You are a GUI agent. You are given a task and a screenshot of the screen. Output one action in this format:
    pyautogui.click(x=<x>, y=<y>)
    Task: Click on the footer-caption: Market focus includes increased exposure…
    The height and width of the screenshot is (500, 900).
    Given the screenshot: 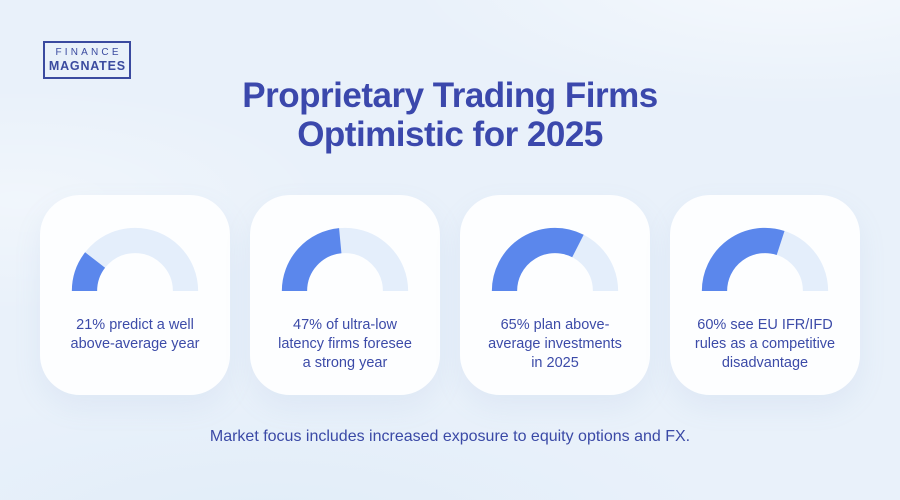 What is the action you would take?
    pyautogui.click(x=450, y=436)
    